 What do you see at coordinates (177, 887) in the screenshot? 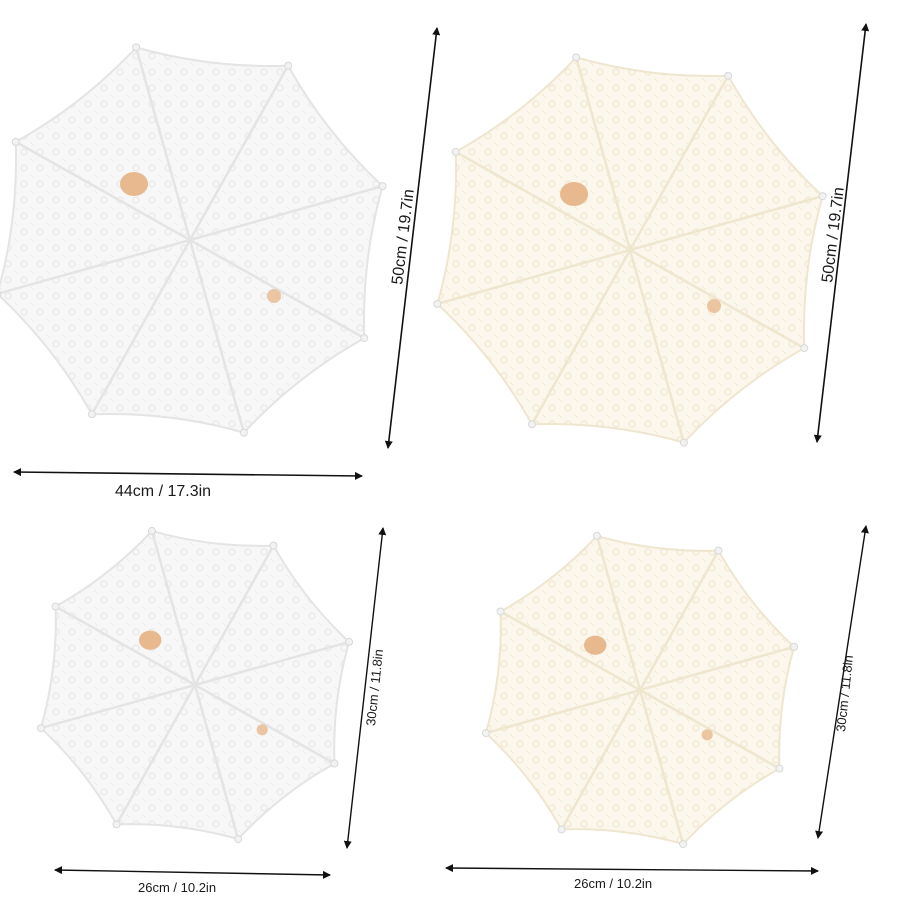
I see `width-label-small-white: 26cm / 10.2in` at bounding box center [177, 887].